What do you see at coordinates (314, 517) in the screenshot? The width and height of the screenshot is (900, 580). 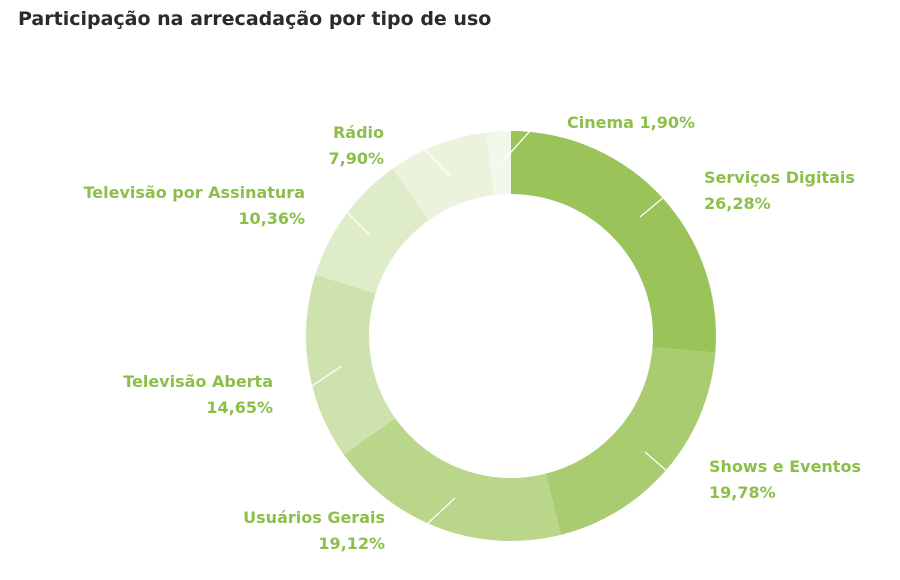 I see `slice-label: Usuários Gerais` at bounding box center [314, 517].